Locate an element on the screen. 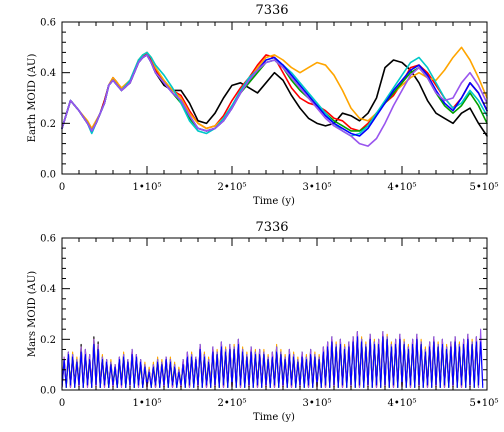 This screenshot has width=504, height=432. mars-x-tick-label: 2•10⁵ is located at coordinates (232, 403).